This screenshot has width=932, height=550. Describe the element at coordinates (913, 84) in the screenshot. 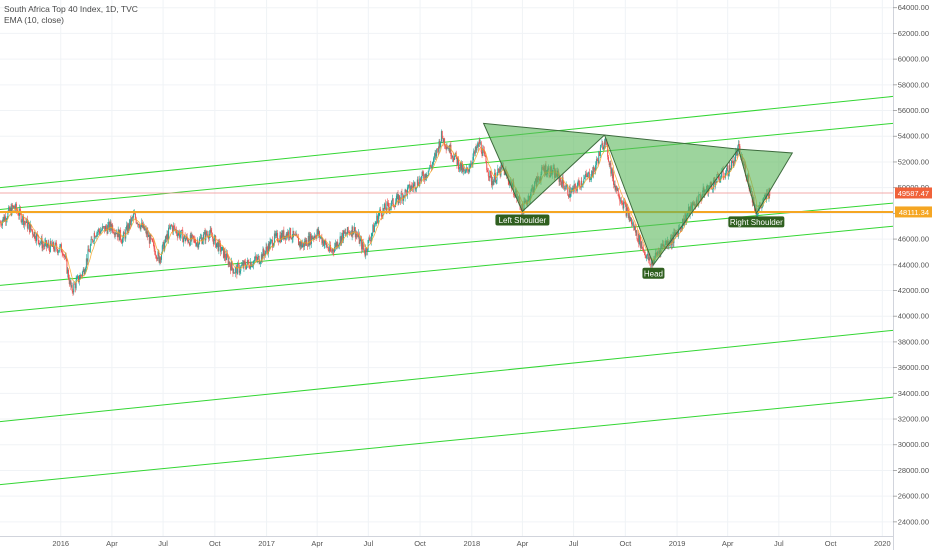

I see `price-tick-label: 58000.00` at that location.